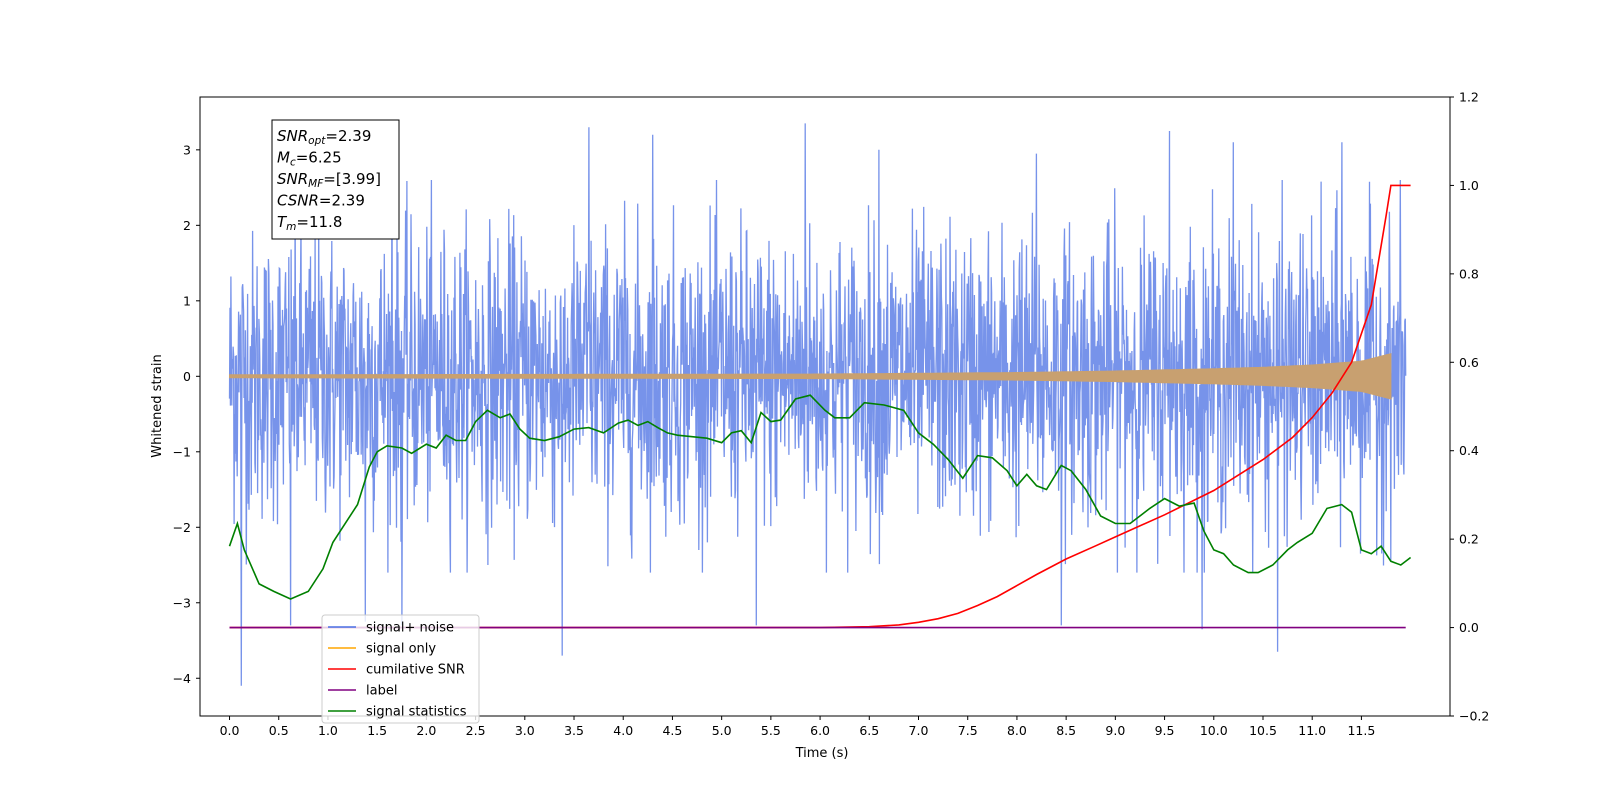 This screenshot has height=800, width=1600. Describe the element at coordinates (309, 223) in the screenshot. I see `annotation-line: Tm=11.8` at that location.